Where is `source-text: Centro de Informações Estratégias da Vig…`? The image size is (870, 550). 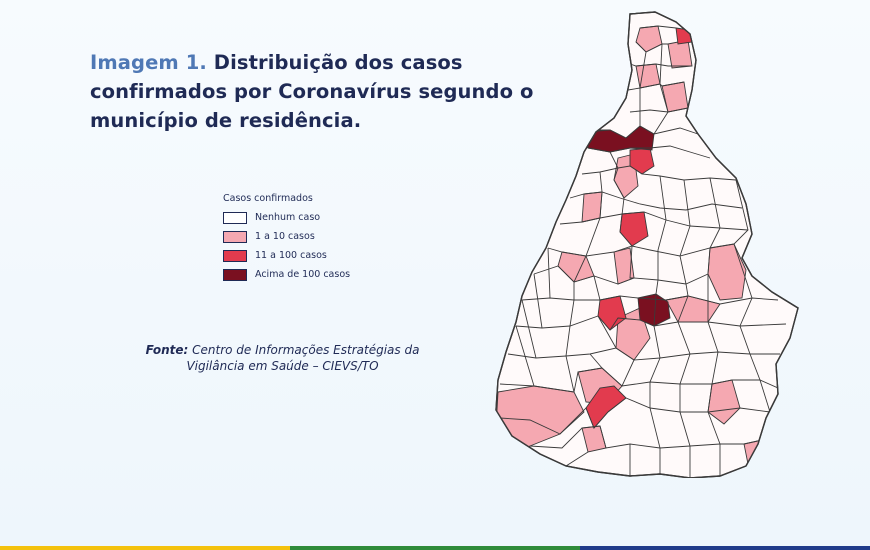
source-text: Centro de Informações Estratégias da Vig… is located at coordinates (303, 358).